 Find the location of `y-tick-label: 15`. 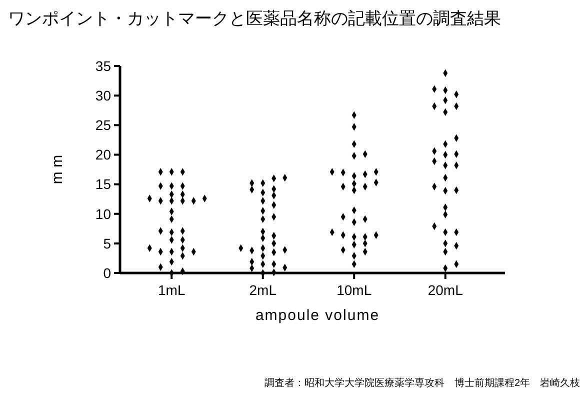

y-tick-label: 15 is located at coordinates (103, 184).